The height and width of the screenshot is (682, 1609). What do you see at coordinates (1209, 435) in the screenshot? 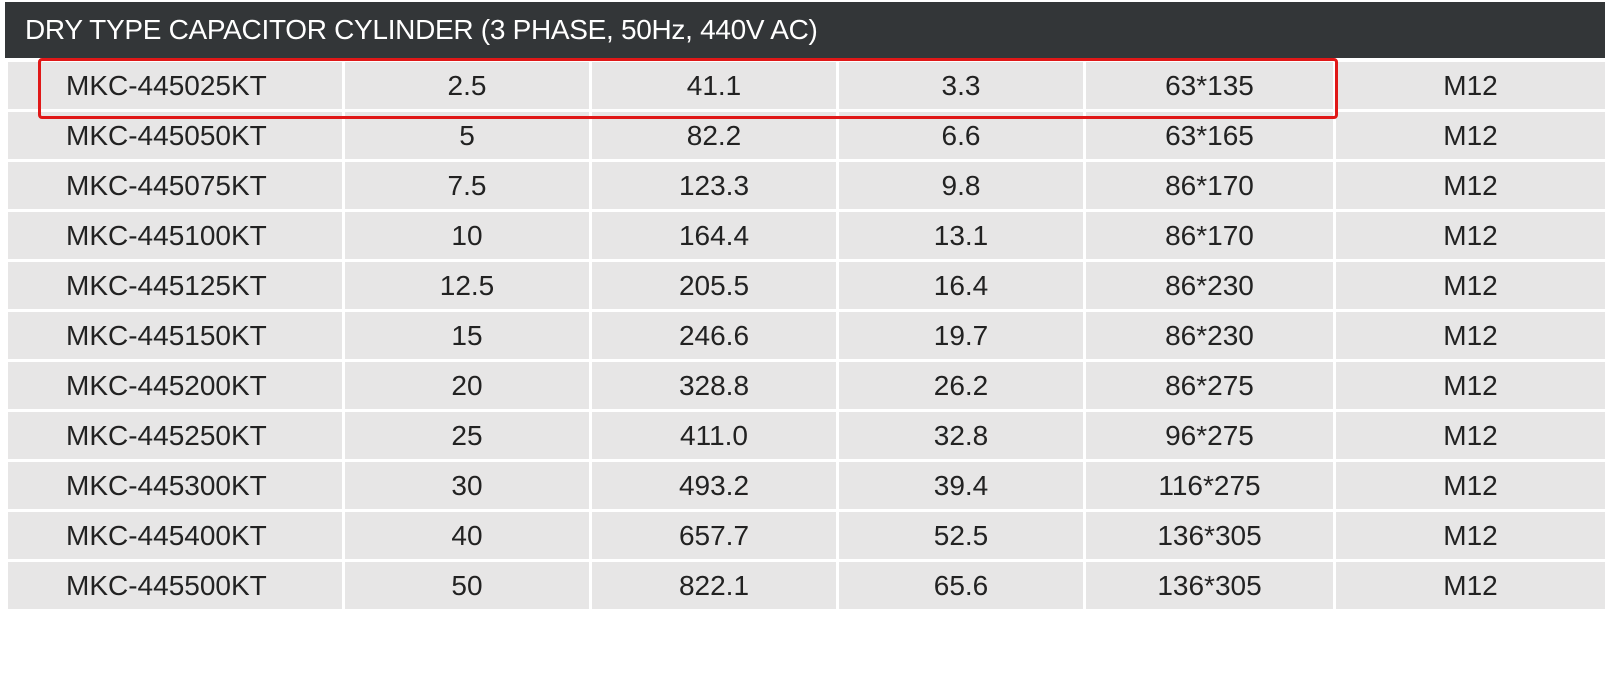
I see `cell-dimensions: 96*275` at bounding box center [1209, 435].